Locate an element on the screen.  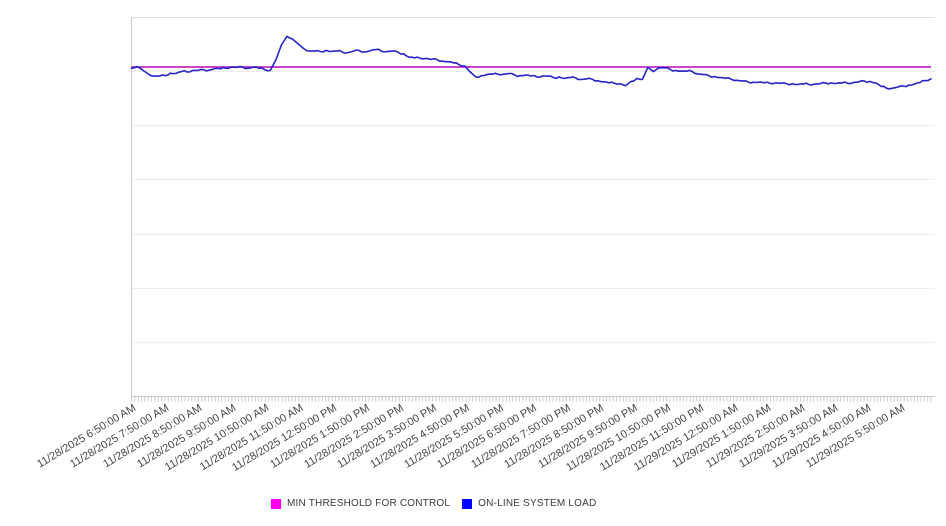
legend-label: ON-LINE SYSTEM LOAD is located at coordinates (537, 503).